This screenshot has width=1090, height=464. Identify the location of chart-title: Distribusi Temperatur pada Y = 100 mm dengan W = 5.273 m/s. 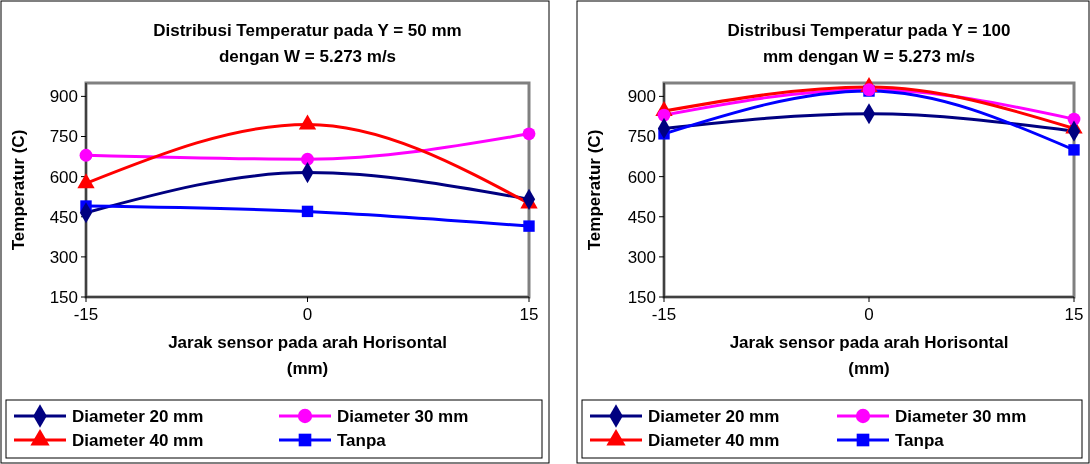
(869, 43).